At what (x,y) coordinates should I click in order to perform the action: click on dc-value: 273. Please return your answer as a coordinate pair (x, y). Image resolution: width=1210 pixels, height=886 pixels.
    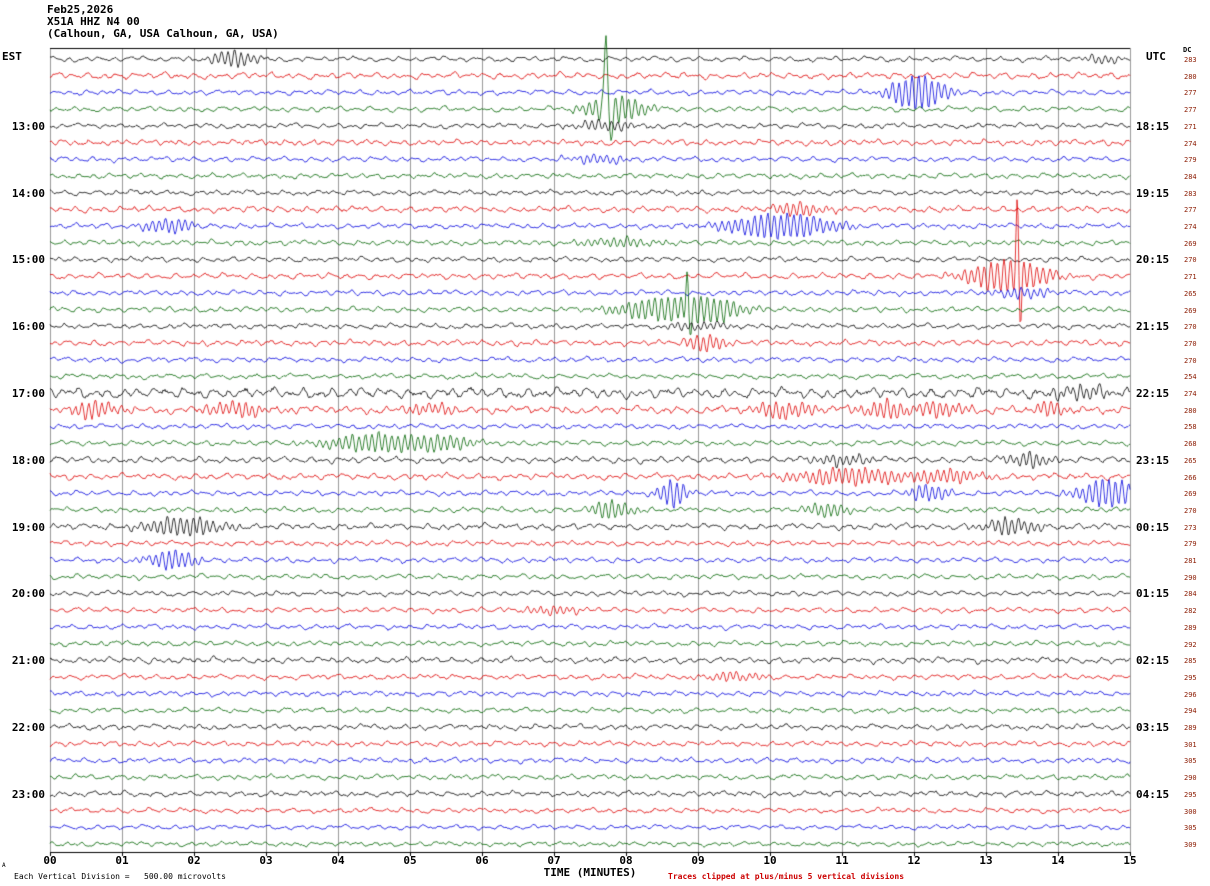
    Looking at the image, I should click on (1190, 527).